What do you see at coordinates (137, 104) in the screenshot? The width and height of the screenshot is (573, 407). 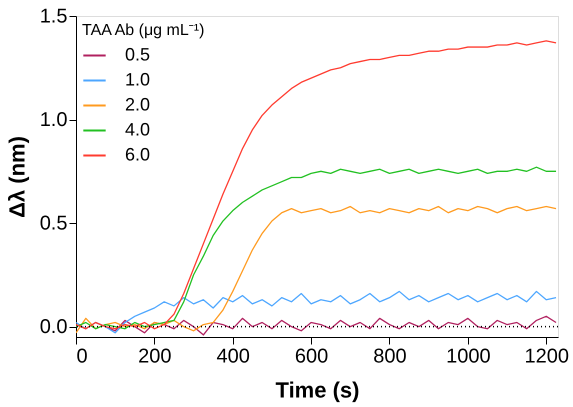 I see `legend-label: 2.0` at bounding box center [137, 104].